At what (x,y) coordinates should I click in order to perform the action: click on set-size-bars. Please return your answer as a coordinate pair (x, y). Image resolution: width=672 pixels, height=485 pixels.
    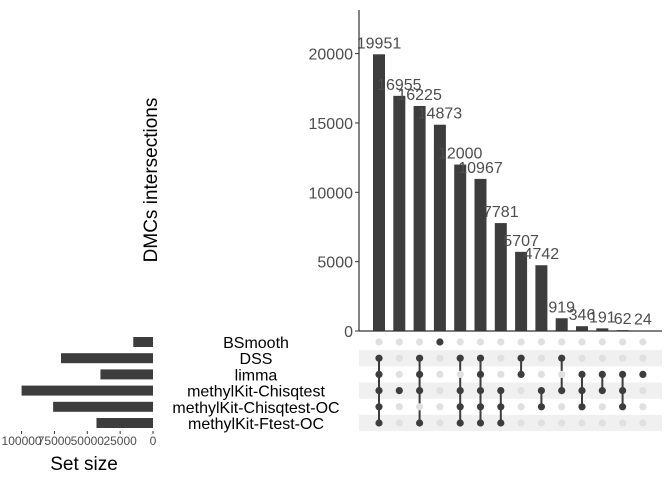
    Looking at the image, I should click on (87, 382).